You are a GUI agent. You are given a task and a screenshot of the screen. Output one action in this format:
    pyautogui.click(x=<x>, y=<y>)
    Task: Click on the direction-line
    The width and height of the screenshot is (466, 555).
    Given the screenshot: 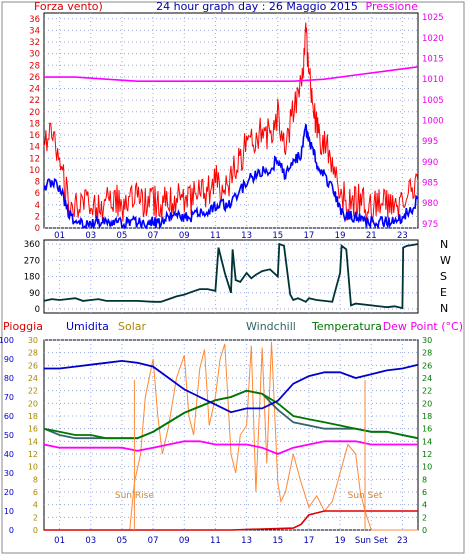 What is the action you would take?
    pyautogui.click(x=231, y=276)
    